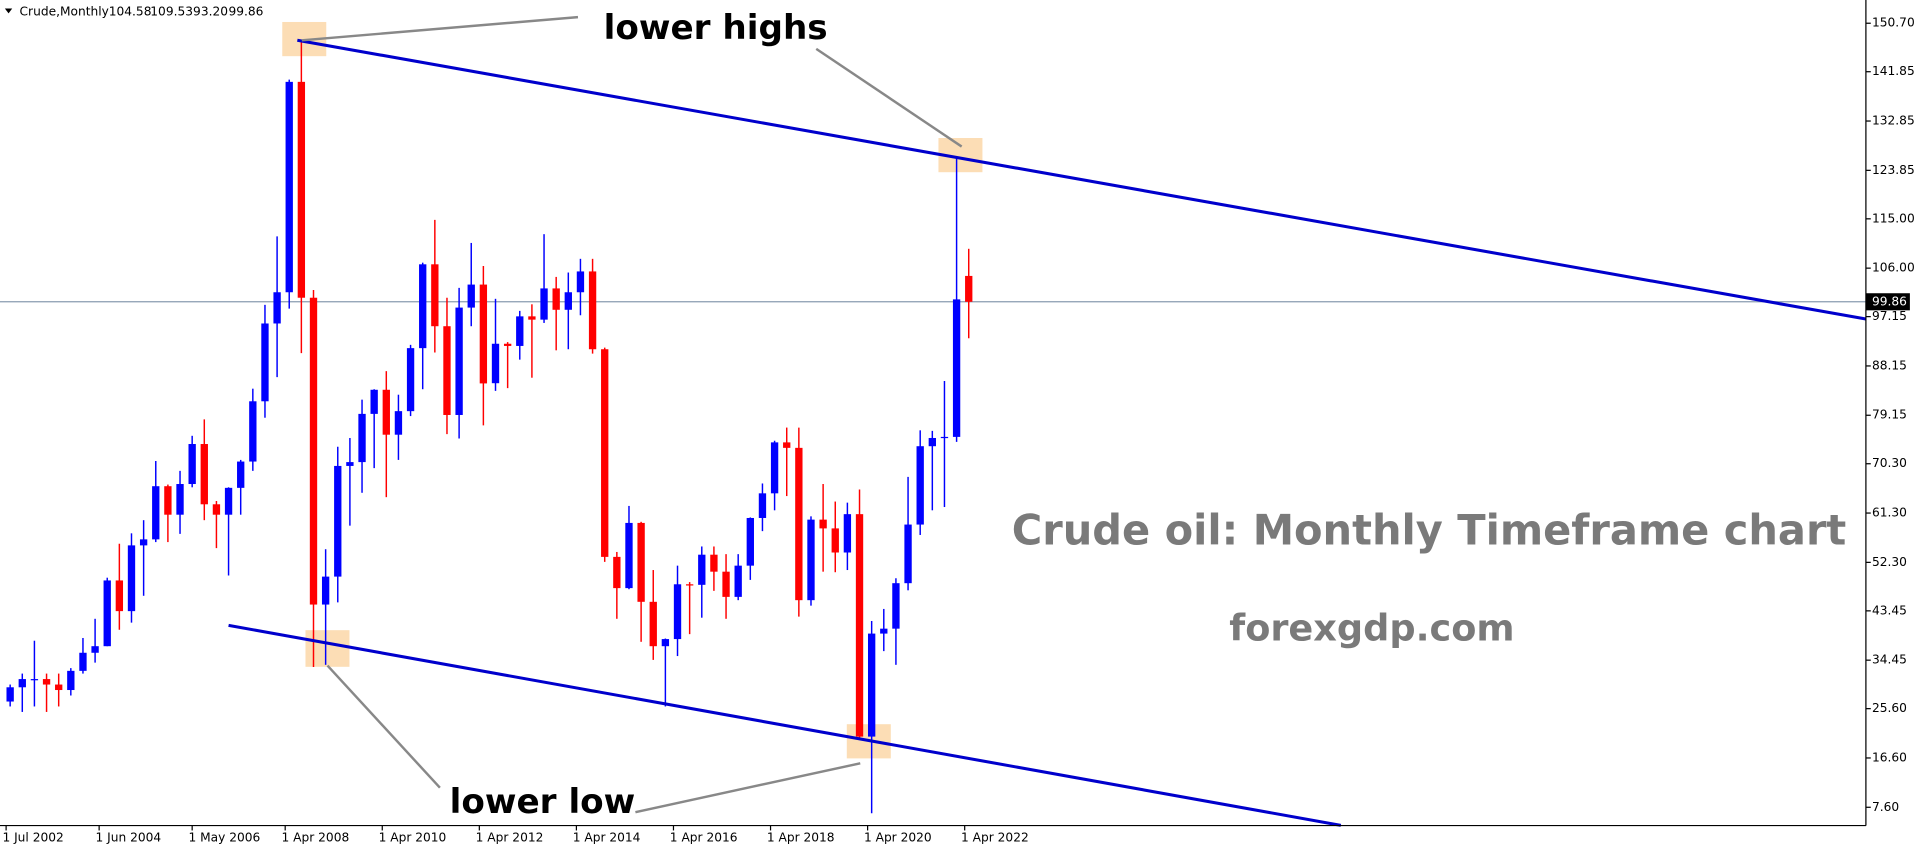  What do you see at coordinates (898, 837) in the screenshot?
I see `x-tick-label: 1 Apr 2020` at bounding box center [898, 837].